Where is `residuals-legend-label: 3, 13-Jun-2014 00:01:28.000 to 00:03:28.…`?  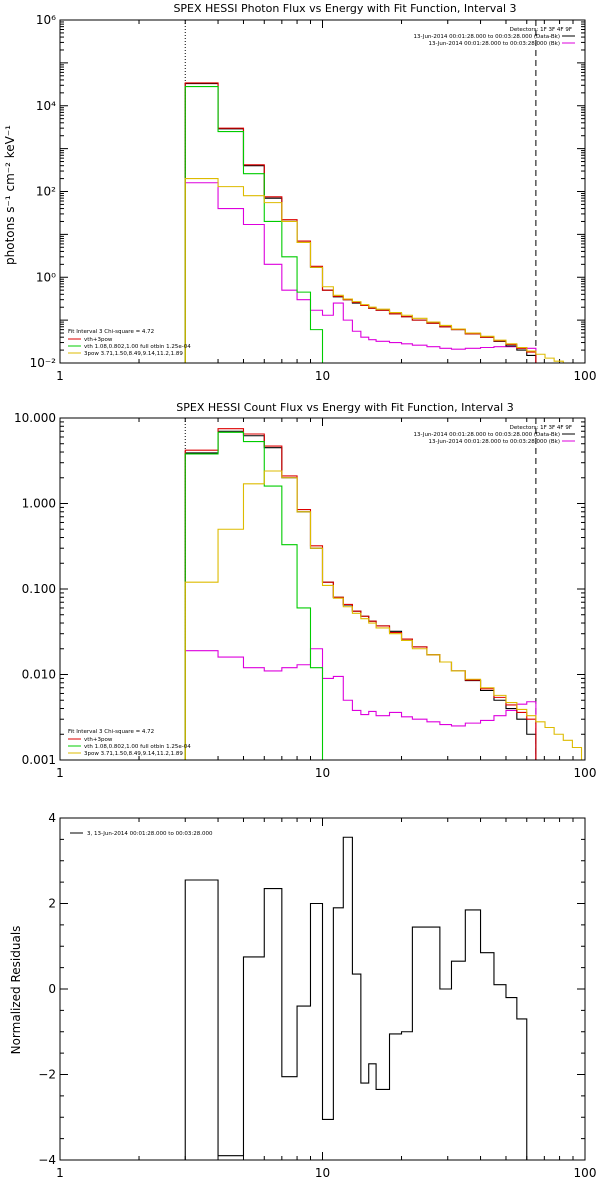 residuals-legend-label: 3, 13-Jun-2014 00:01:28.000 to 00:03:28.… is located at coordinates (150, 834).